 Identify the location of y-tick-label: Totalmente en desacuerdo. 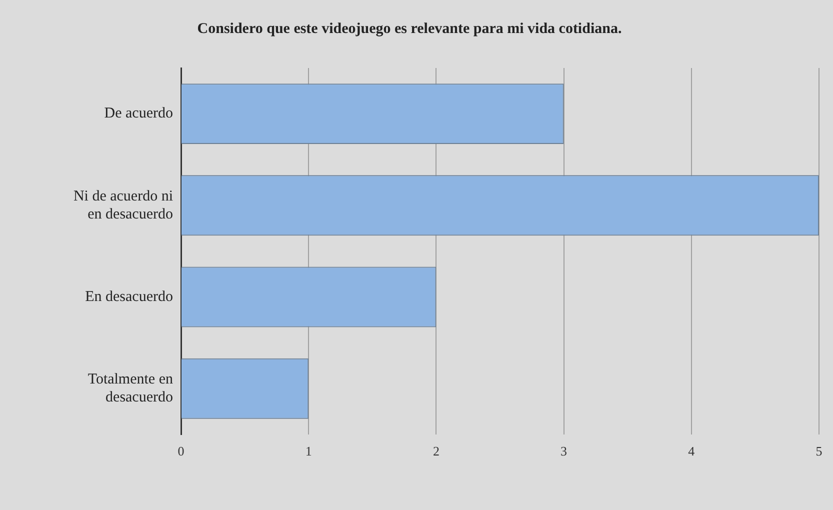
(131, 389).